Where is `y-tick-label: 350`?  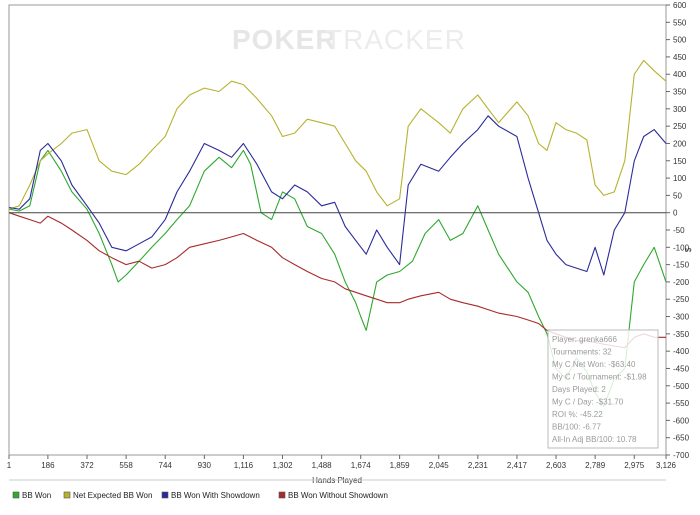
y-tick-label: 350 is located at coordinates (680, 92).